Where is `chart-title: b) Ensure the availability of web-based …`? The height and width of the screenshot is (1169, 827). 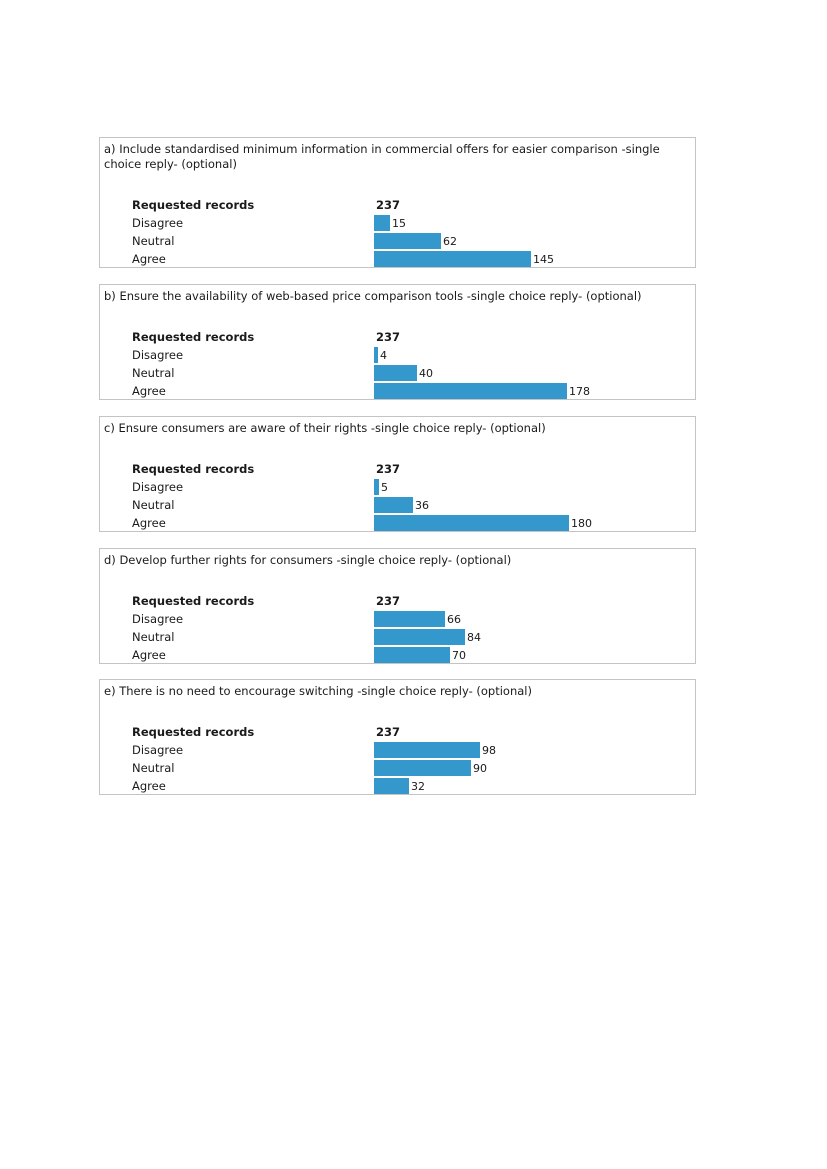 chart-title: b) Ensure the availability of web-based … is located at coordinates (373, 296).